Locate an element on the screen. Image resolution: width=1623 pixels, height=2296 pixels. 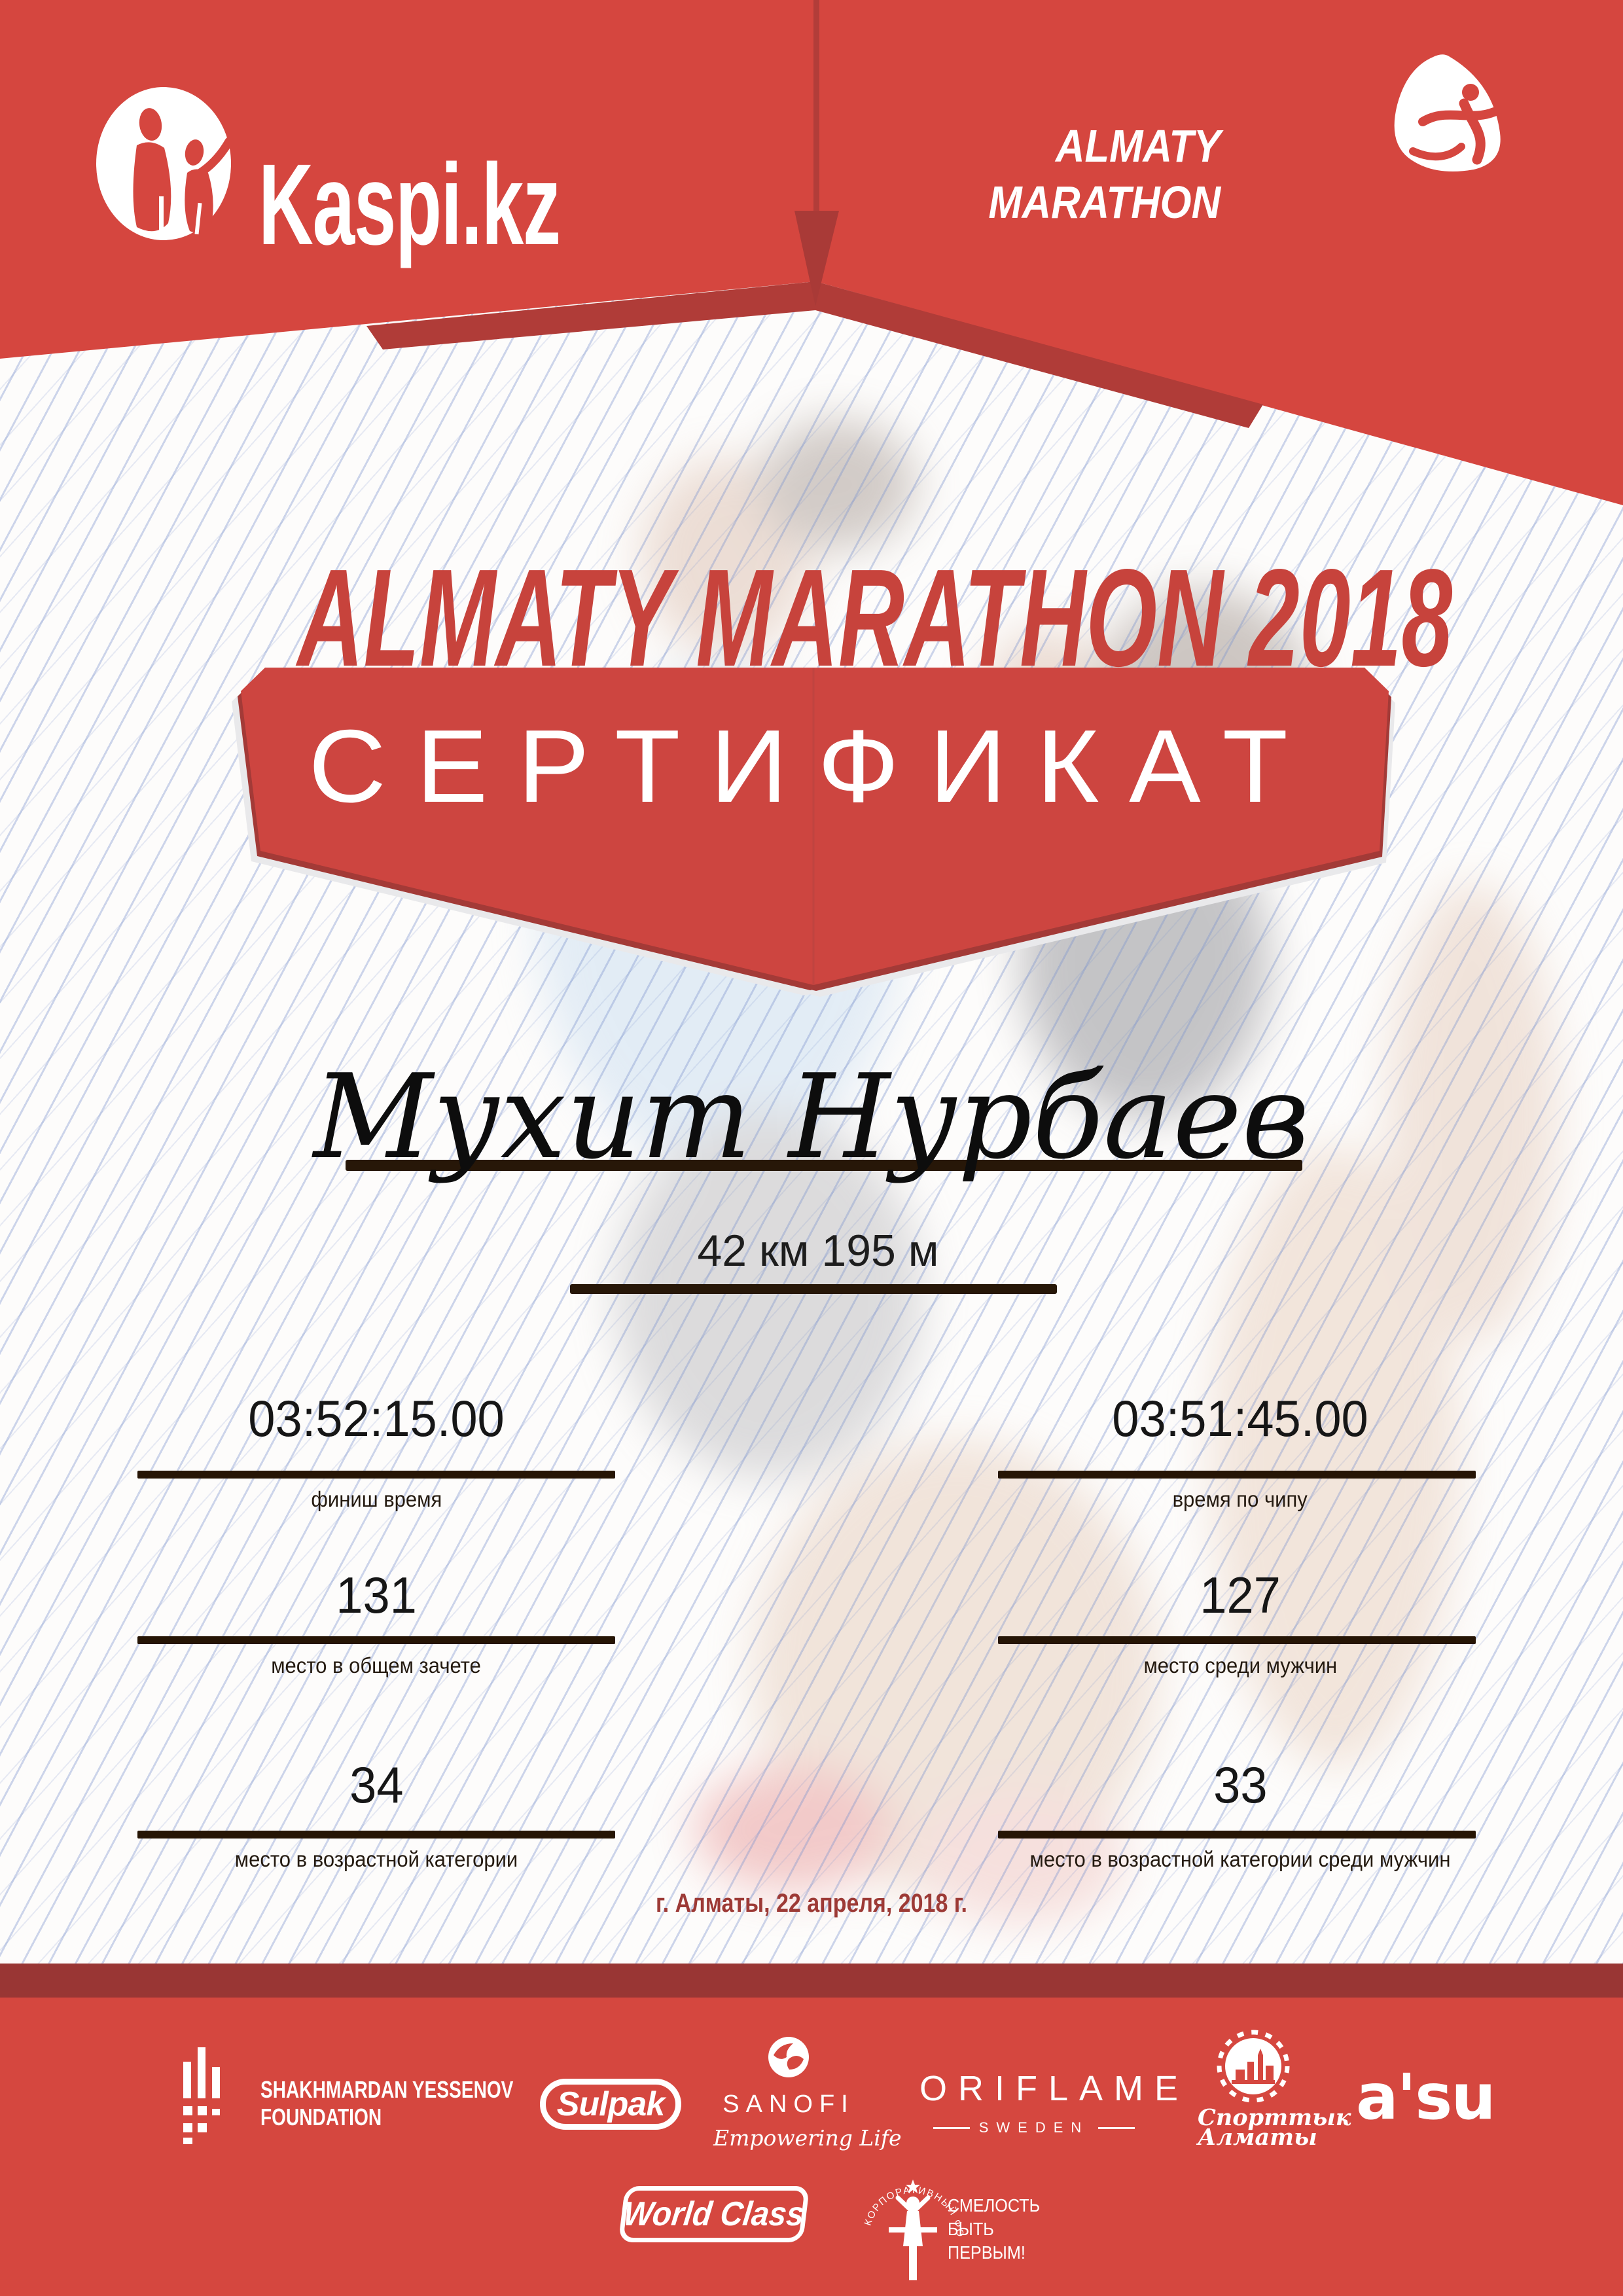
date-location-line: г. Алматы, 22 апреля, 2018 г. is located at coordinates (811, 1903).